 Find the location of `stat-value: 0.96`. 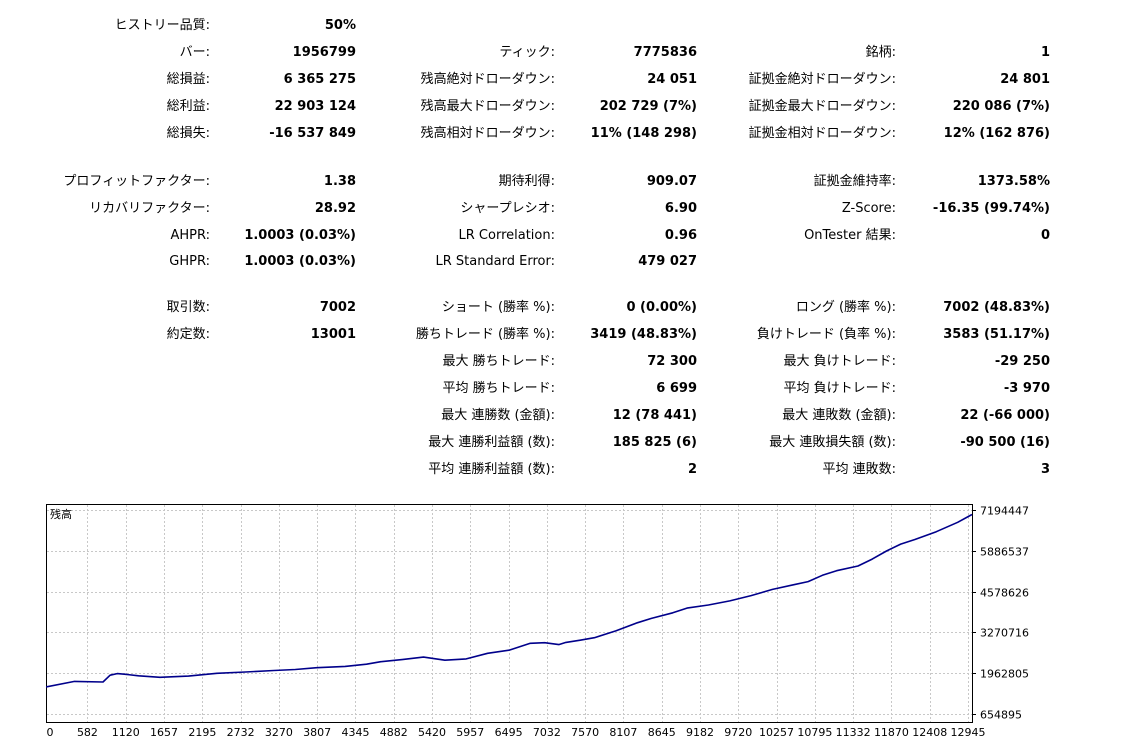

stat-value: 0.96 is located at coordinates (680, 235).